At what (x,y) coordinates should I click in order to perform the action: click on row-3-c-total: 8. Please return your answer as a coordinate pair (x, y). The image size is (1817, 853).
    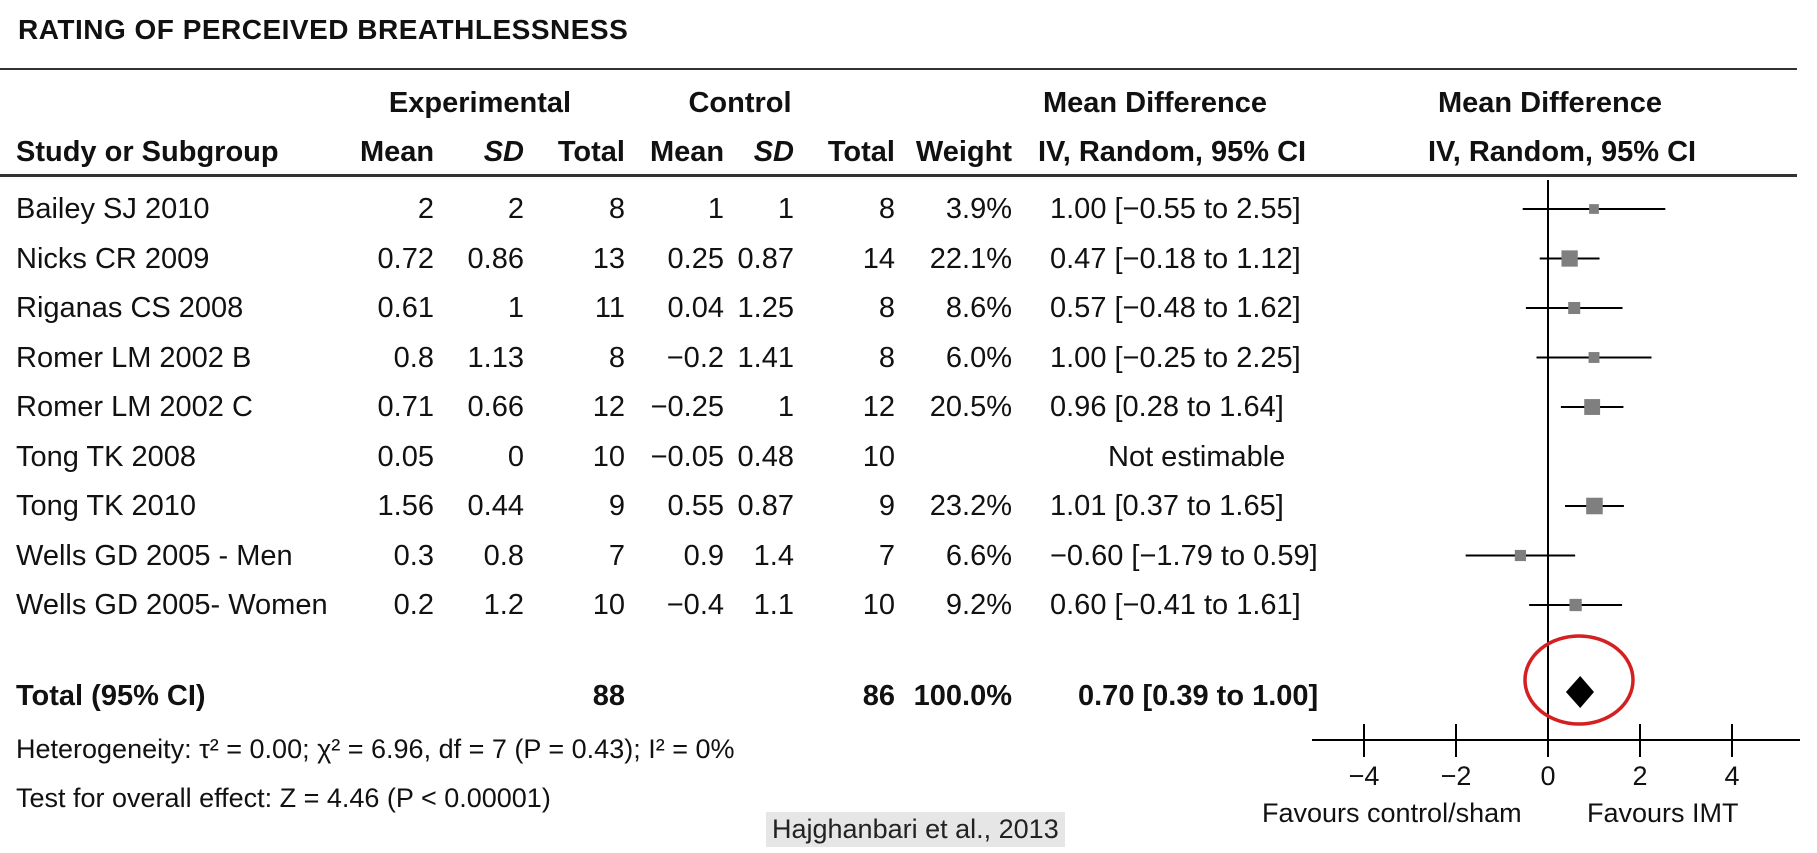
    Looking at the image, I should click on (886, 357).